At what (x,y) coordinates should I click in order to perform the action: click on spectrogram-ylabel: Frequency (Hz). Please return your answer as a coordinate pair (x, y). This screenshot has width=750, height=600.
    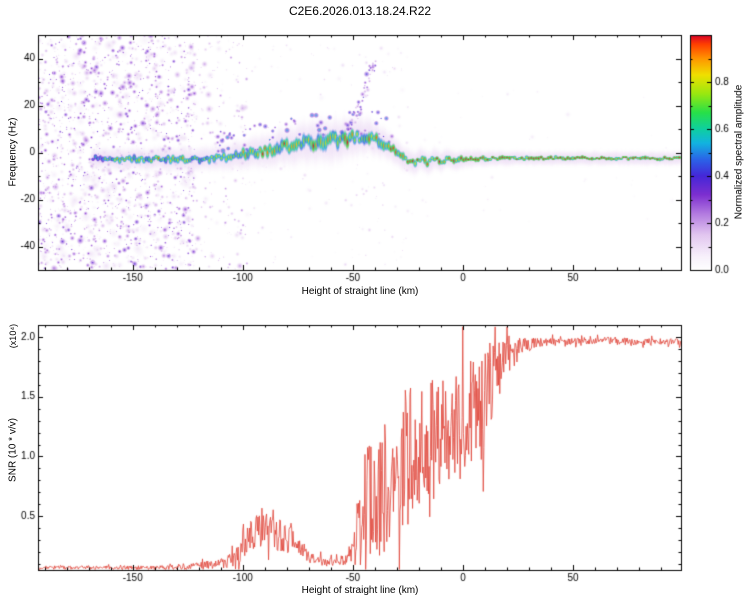
    Looking at the image, I should click on (13, 152).